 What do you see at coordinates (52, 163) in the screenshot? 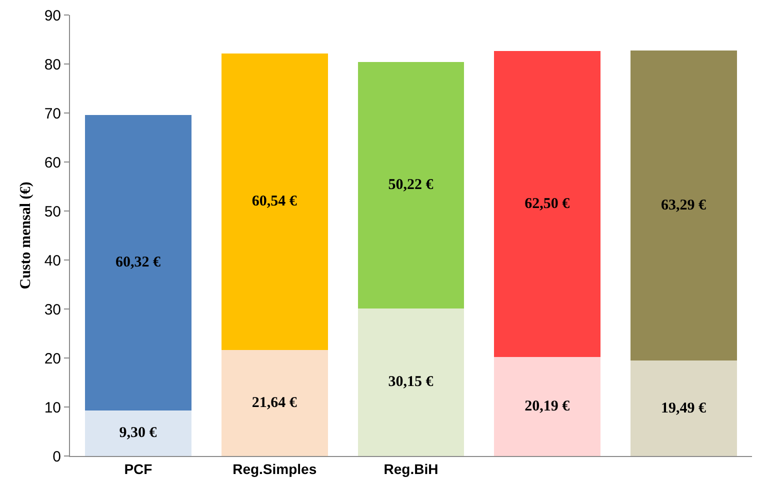
I see `y-tick-label: 60` at bounding box center [52, 163].